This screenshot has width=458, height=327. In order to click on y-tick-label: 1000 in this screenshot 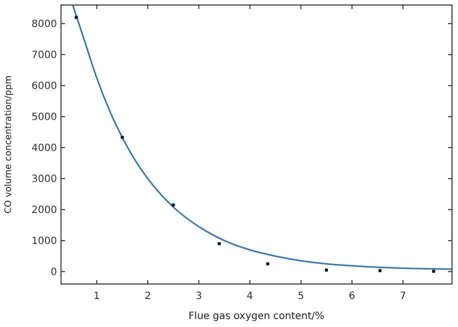, I will do `click(44, 242)`.